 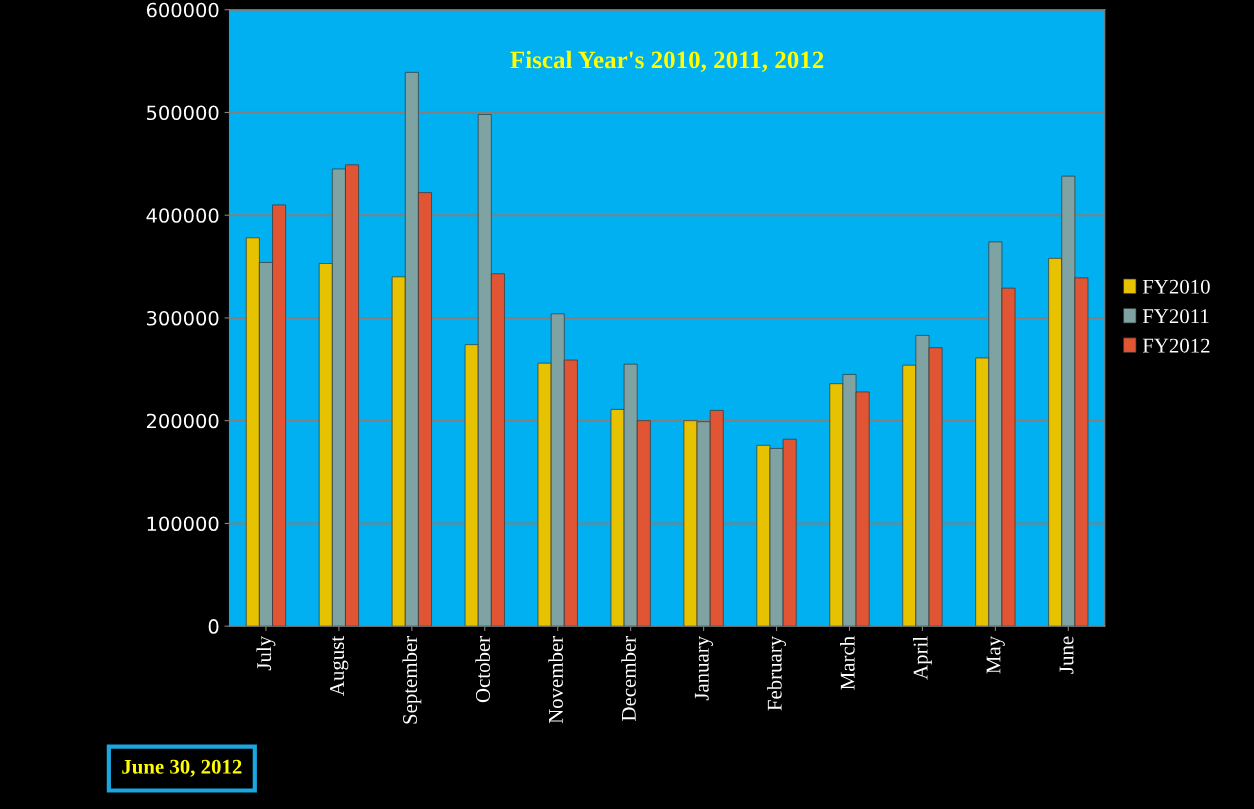 What do you see at coordinates (847, 663) in the screenshot?
I see `x-tick-label: March` at bounding box center [847, 663].